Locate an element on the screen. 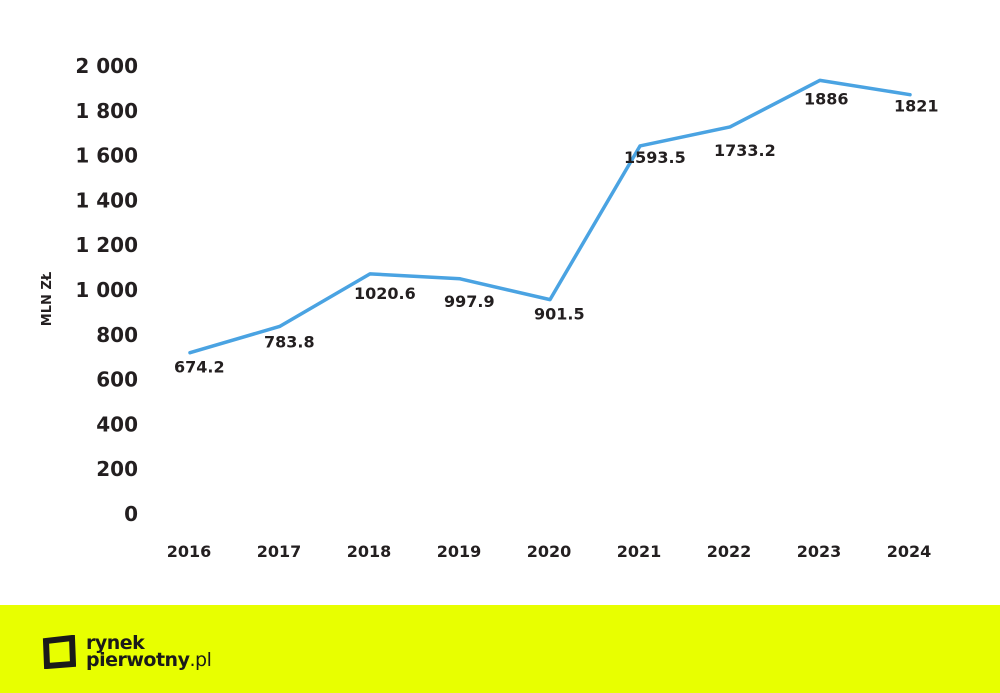  y-tick-label: 0 is located at coordinates (131, 514).